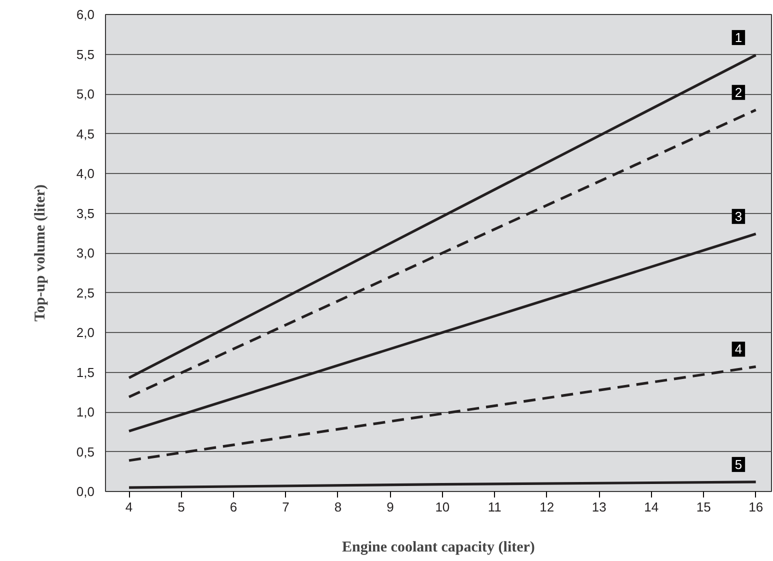  What do you see at coordinates (85, 173) in the screenshot?
I see `y-tick-label: 4,0` at bounding box center [85, 173].